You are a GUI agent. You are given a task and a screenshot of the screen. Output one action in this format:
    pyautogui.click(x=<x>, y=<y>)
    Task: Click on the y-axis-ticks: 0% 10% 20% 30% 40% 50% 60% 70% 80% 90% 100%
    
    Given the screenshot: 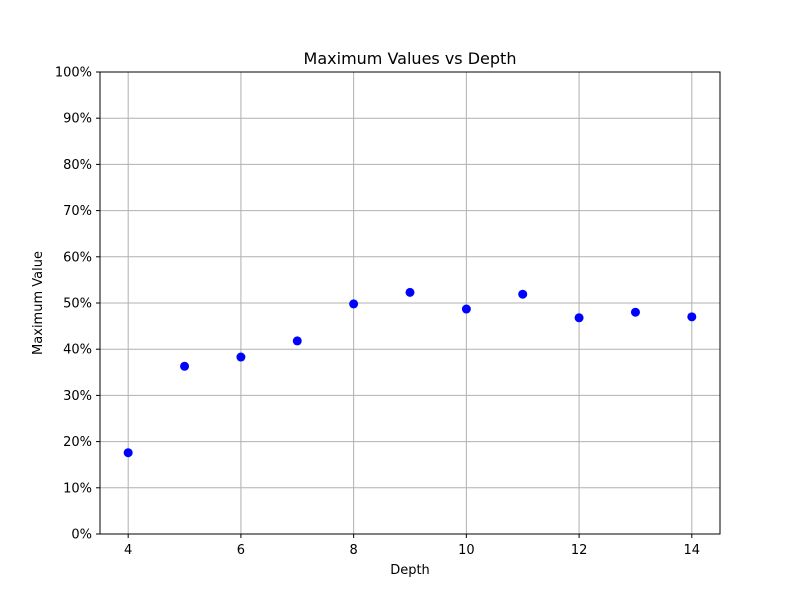 What is the action you would take?
    pyautogui.click(x=77, y=304)
    